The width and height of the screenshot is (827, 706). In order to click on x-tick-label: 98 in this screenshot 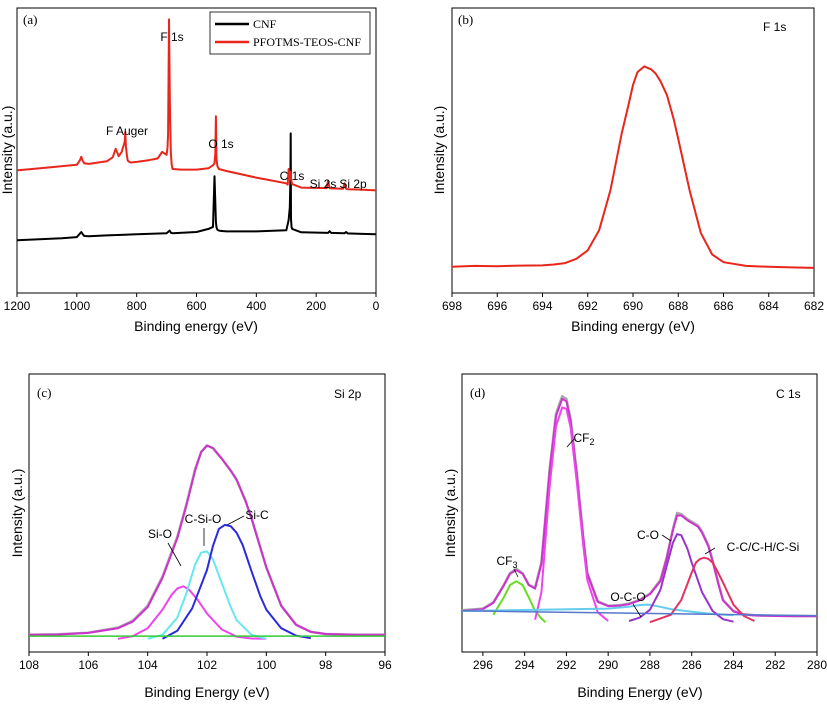, I will do `click(326, 665)`.